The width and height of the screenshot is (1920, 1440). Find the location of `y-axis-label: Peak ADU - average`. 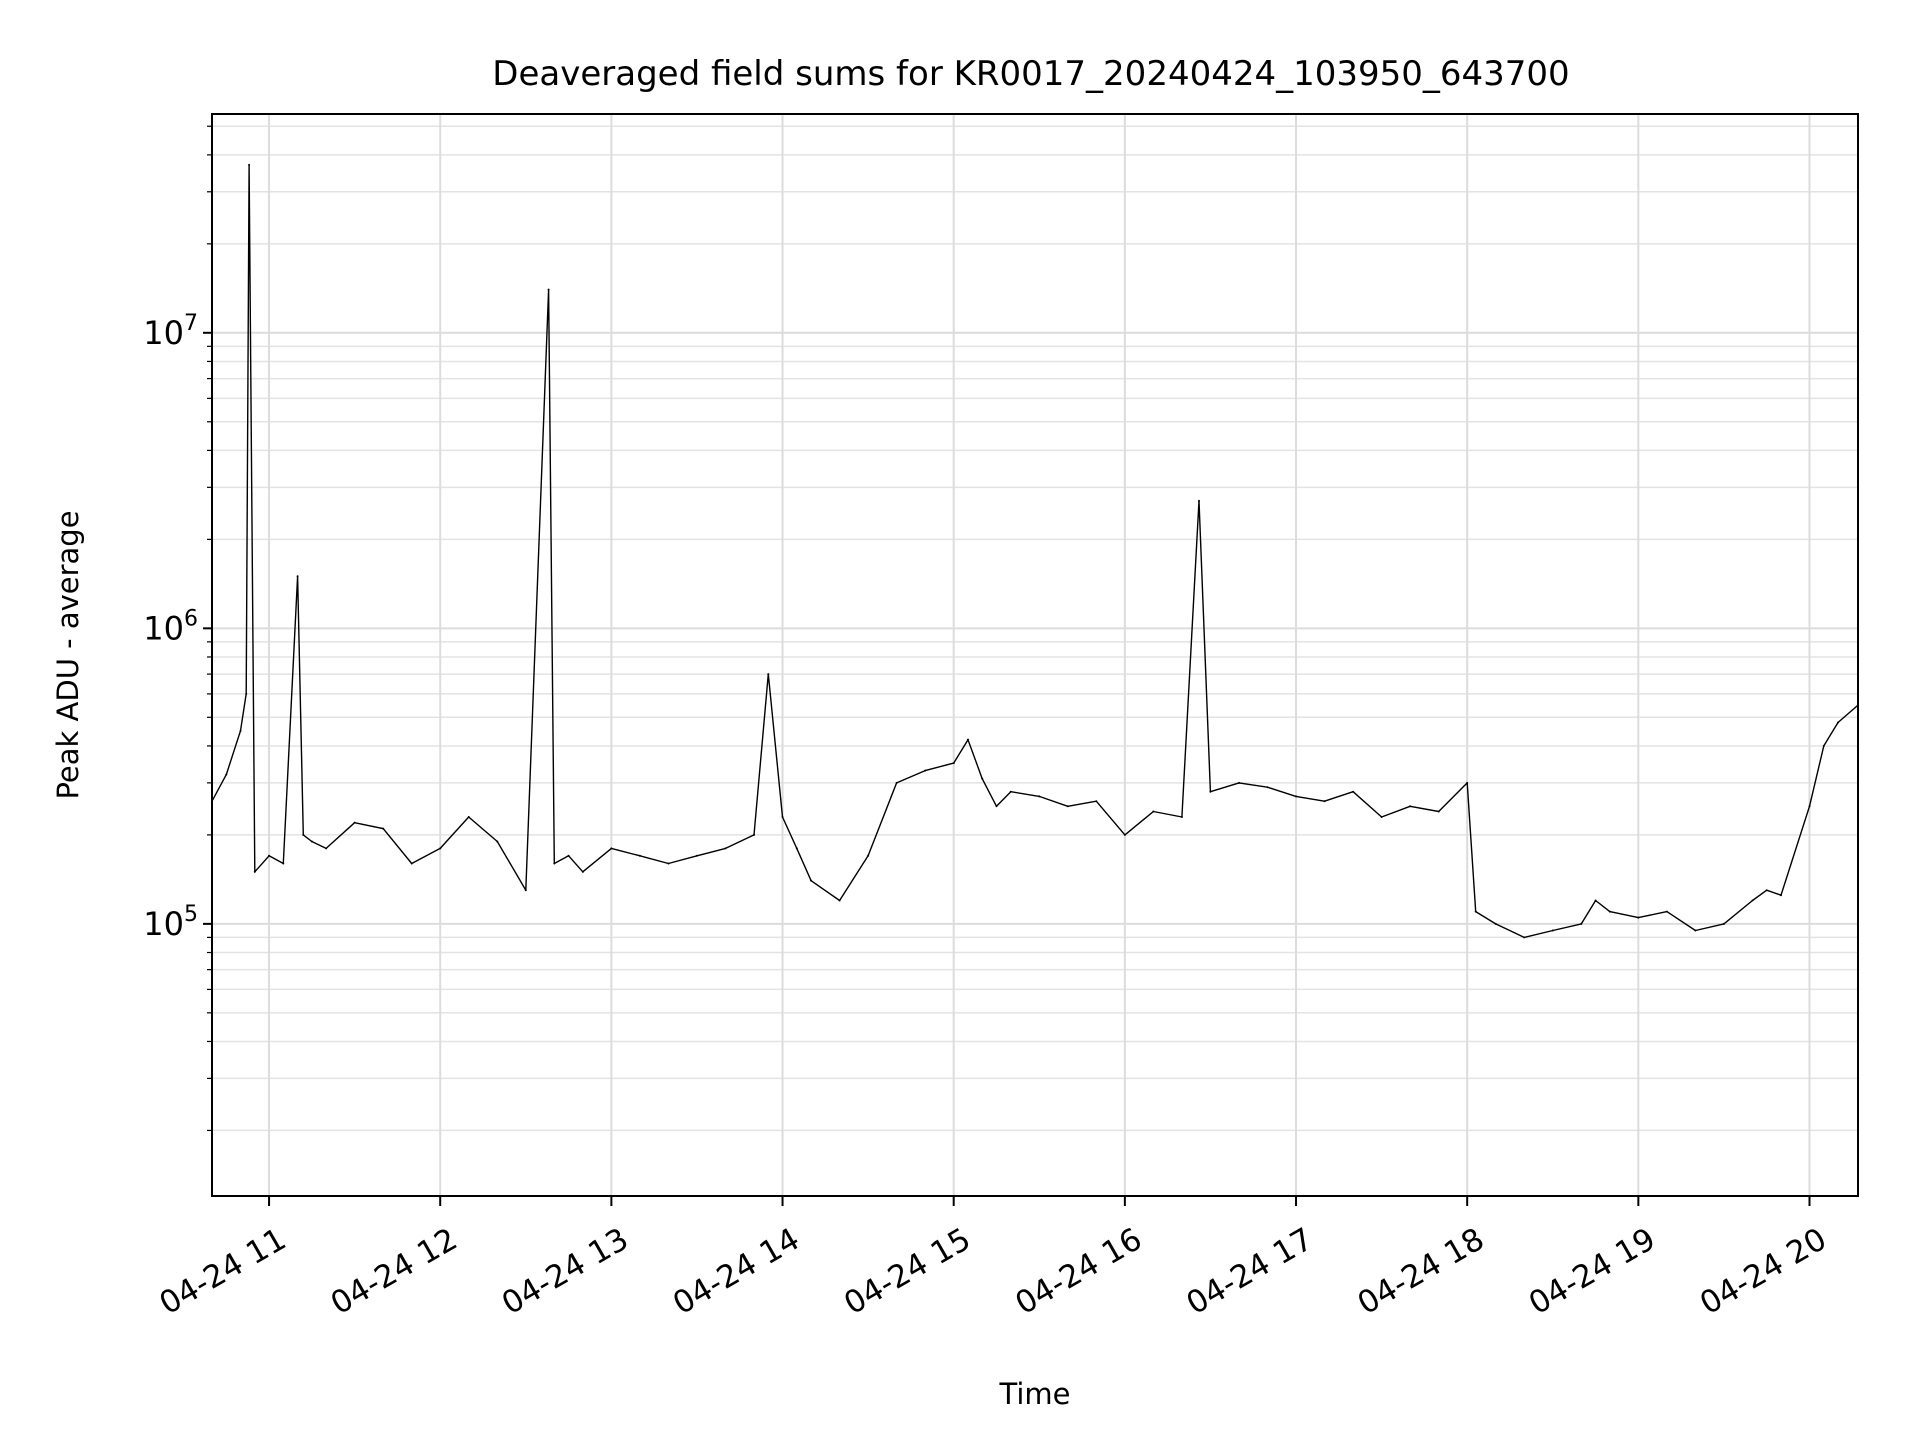

y-axis-label: Peak ADU - average is located at coordinates (68, 654).